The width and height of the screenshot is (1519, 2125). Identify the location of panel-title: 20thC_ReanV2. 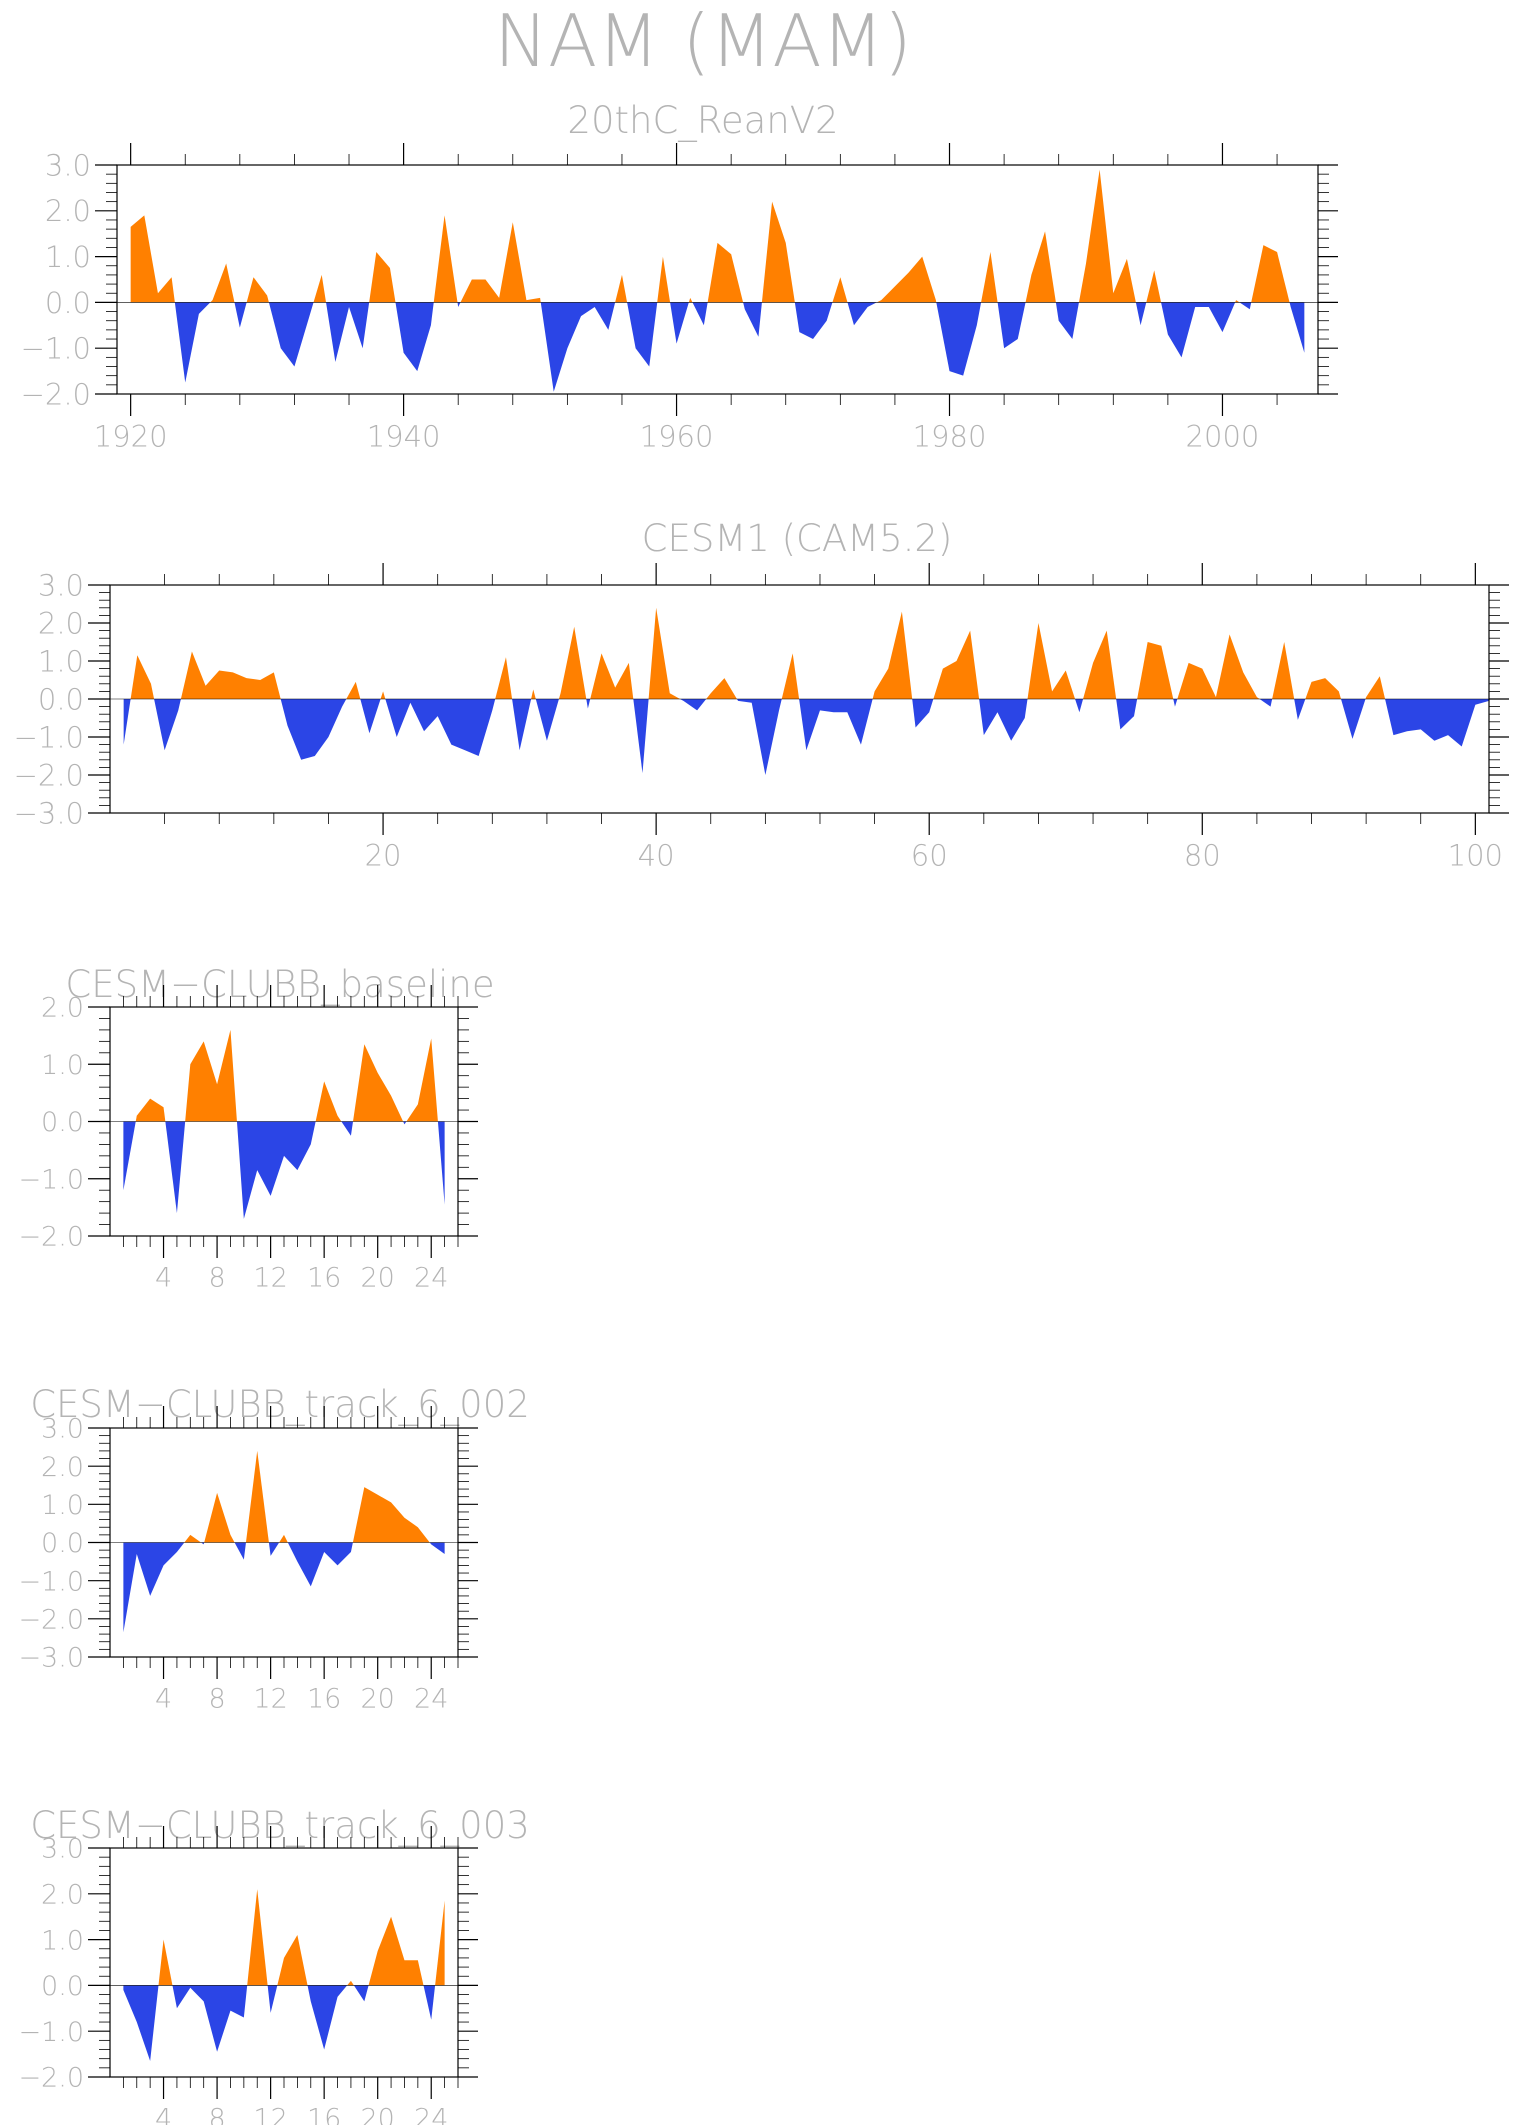
(702, 121).